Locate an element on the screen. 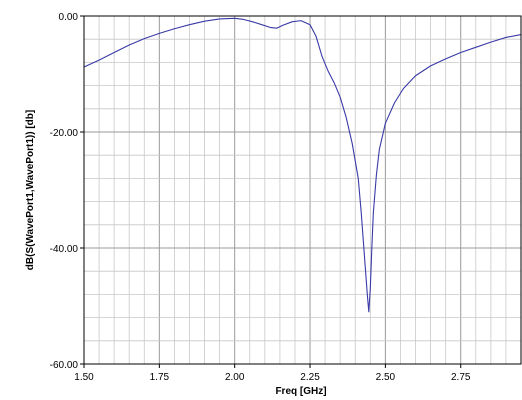  x-tick-label: 1.75 is located at coordinates (160, 377).